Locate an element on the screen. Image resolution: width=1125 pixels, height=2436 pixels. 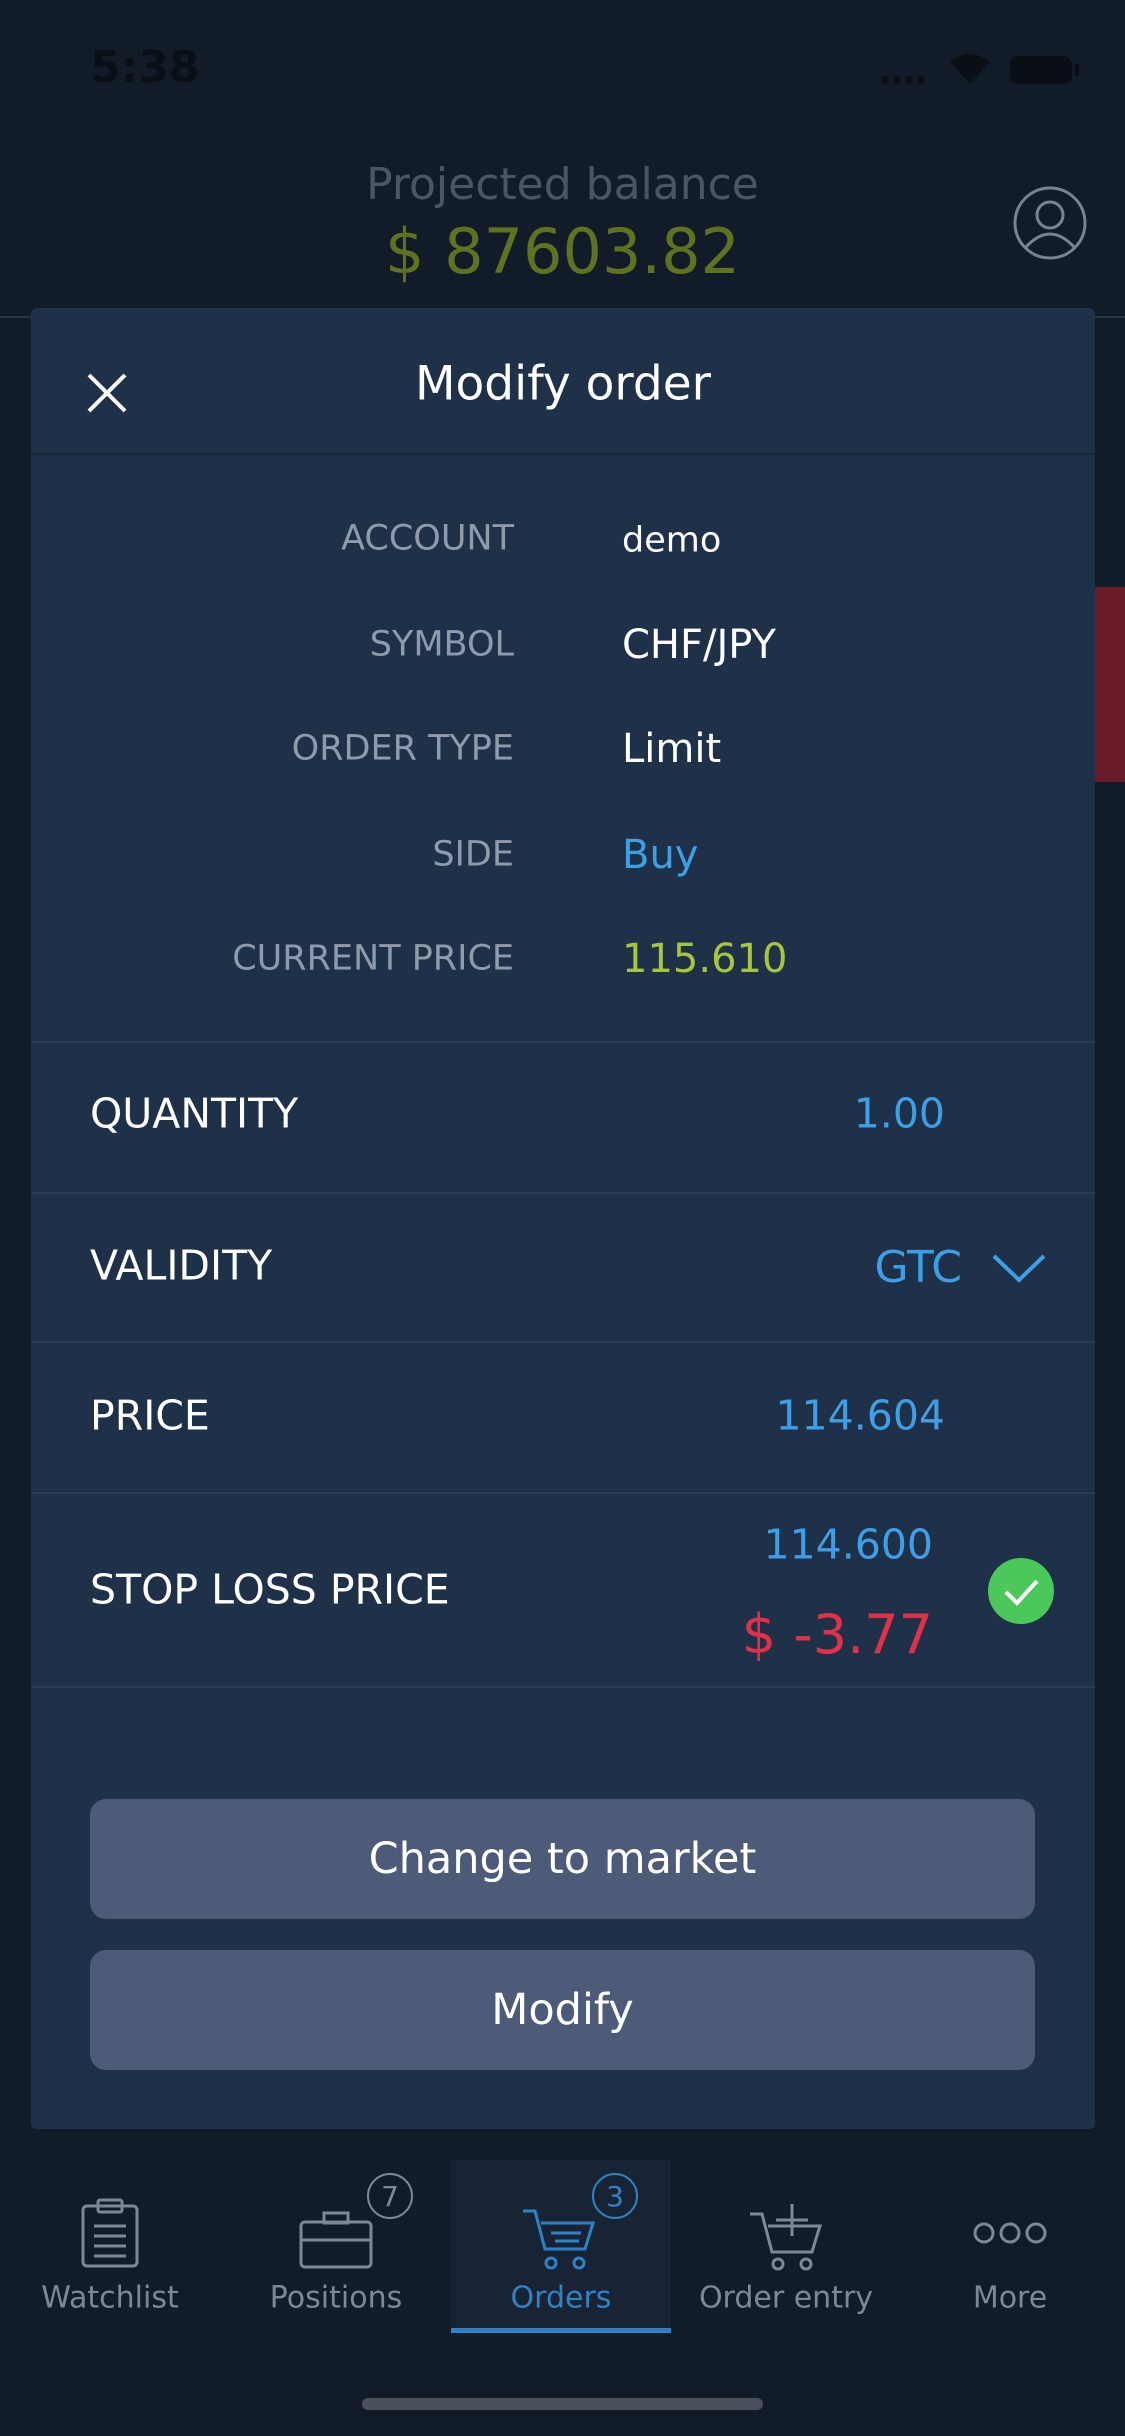
header-title: Projected balance is located at coordinates (562, 184).